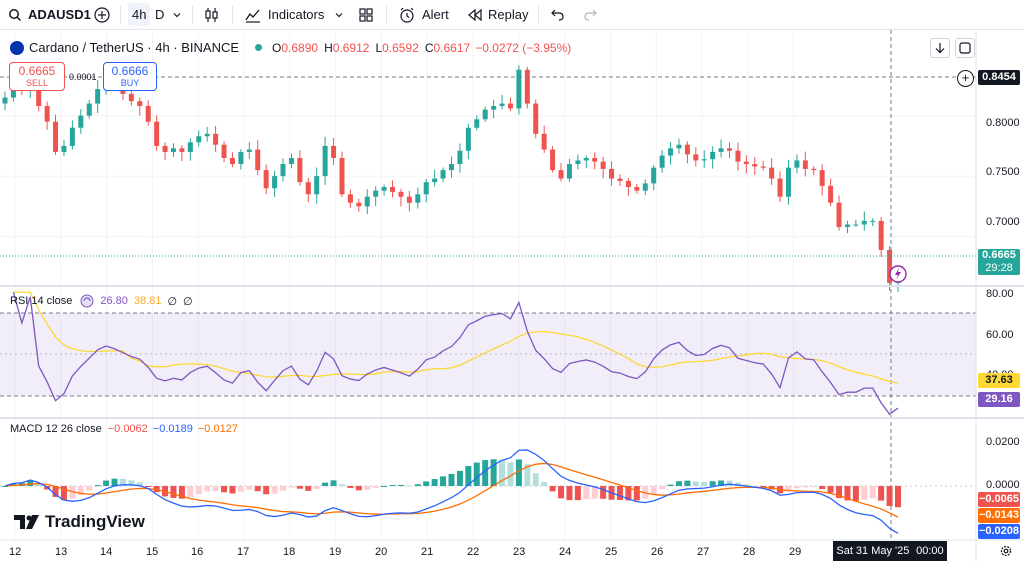  What do you see at coordinates (102, 14) in the screenshot?
I see `compare-button` at bounding box center [102, 14].